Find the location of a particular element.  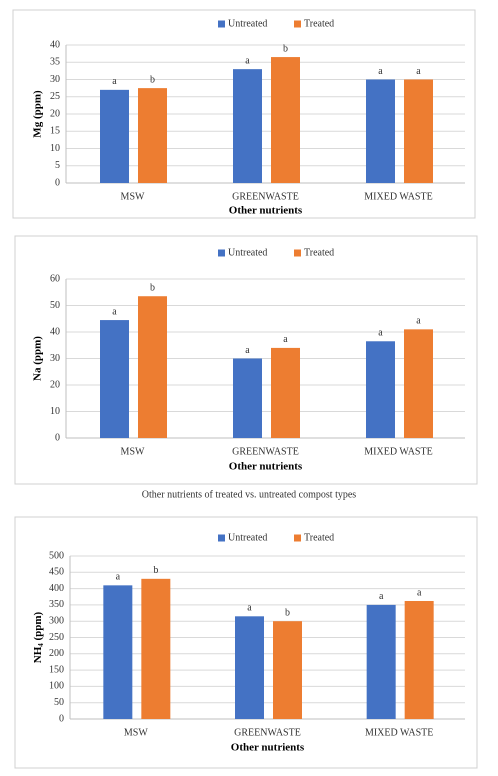

y-axis-title-main: NH is located at coordinates (38, 654).